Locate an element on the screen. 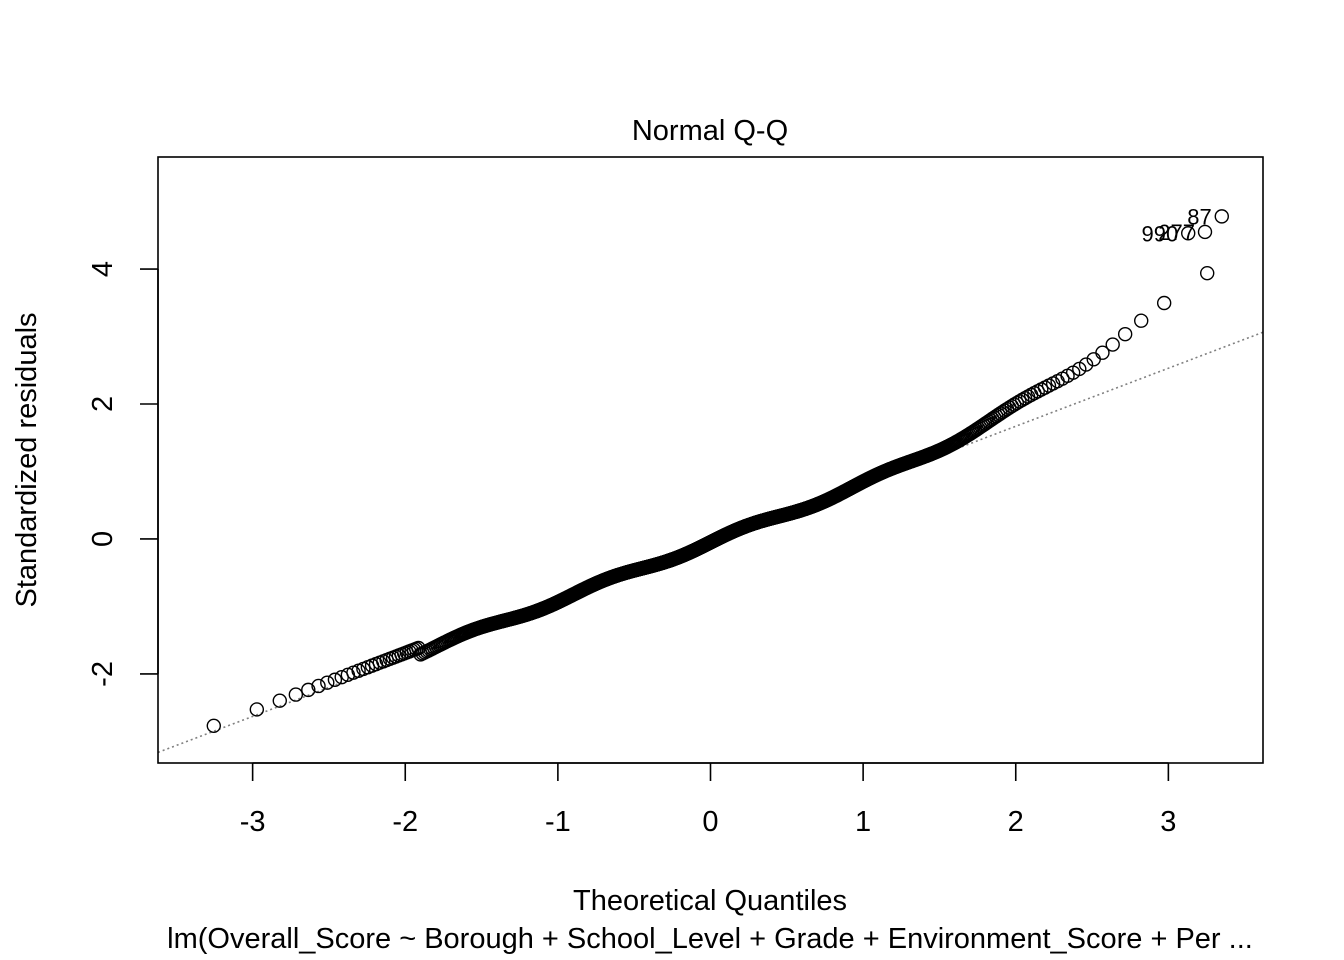 Image resolution: width=1344 pixels, height=960 pixels. y-tick-label: -2 is located at coordinates (103, 674).